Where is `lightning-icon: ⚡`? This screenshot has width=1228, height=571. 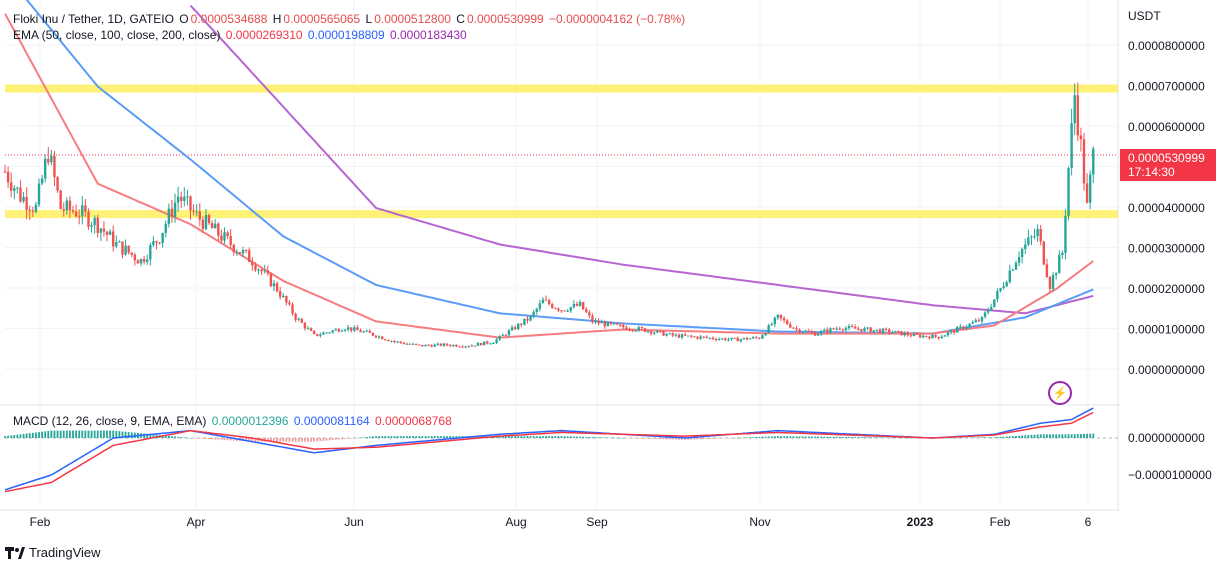
lightning-icon: ⚡ is located at coordinates (1060, 393).